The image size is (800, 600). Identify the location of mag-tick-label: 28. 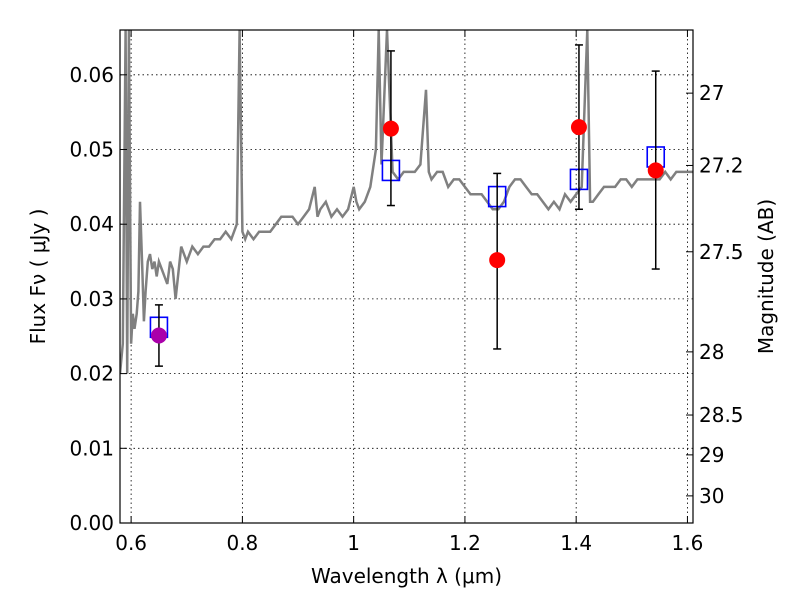
(711, 352).